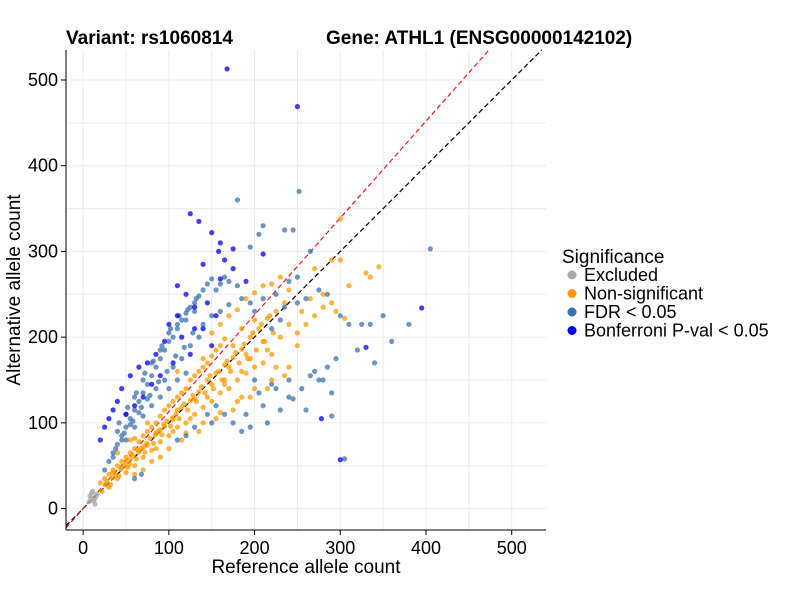  Describe the element at coordinates (255, 548) in the screenshot. I see `x-tick-label: 200` at that location.